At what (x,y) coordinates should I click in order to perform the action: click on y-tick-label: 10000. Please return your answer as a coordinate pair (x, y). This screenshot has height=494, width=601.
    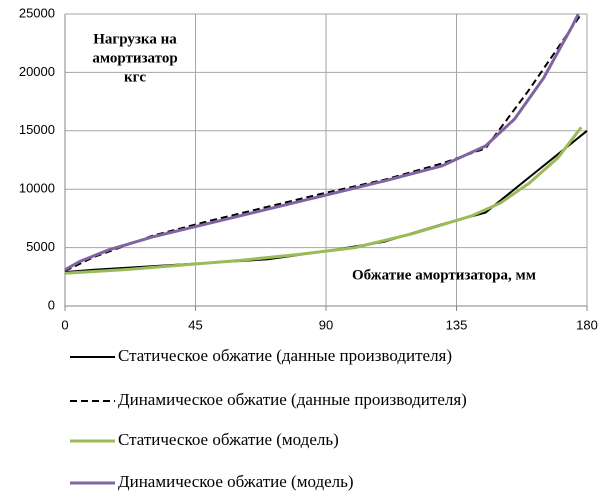
    Looking at the image, I should click on (37, 188).